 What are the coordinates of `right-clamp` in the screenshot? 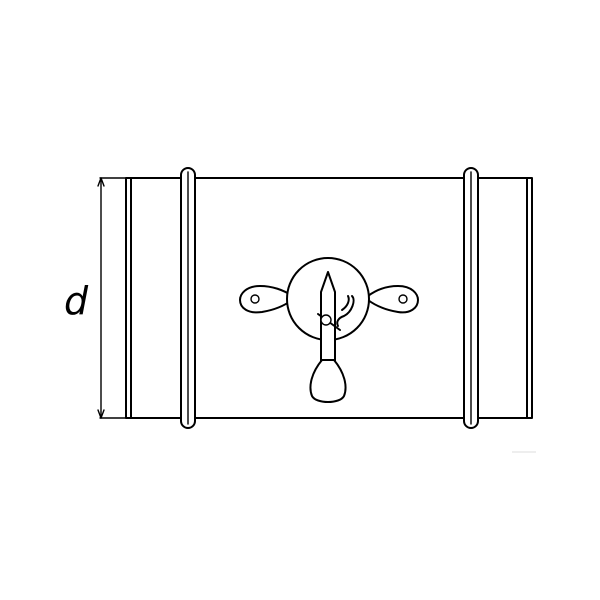 It's located at (471, 298).